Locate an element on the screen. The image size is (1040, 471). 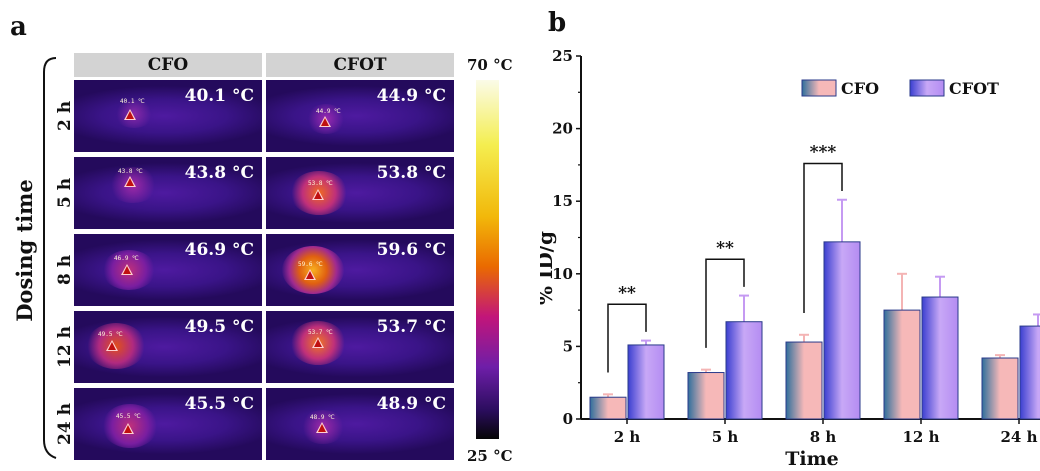
bar-cfot-2h is located at coordinates (646, 382).